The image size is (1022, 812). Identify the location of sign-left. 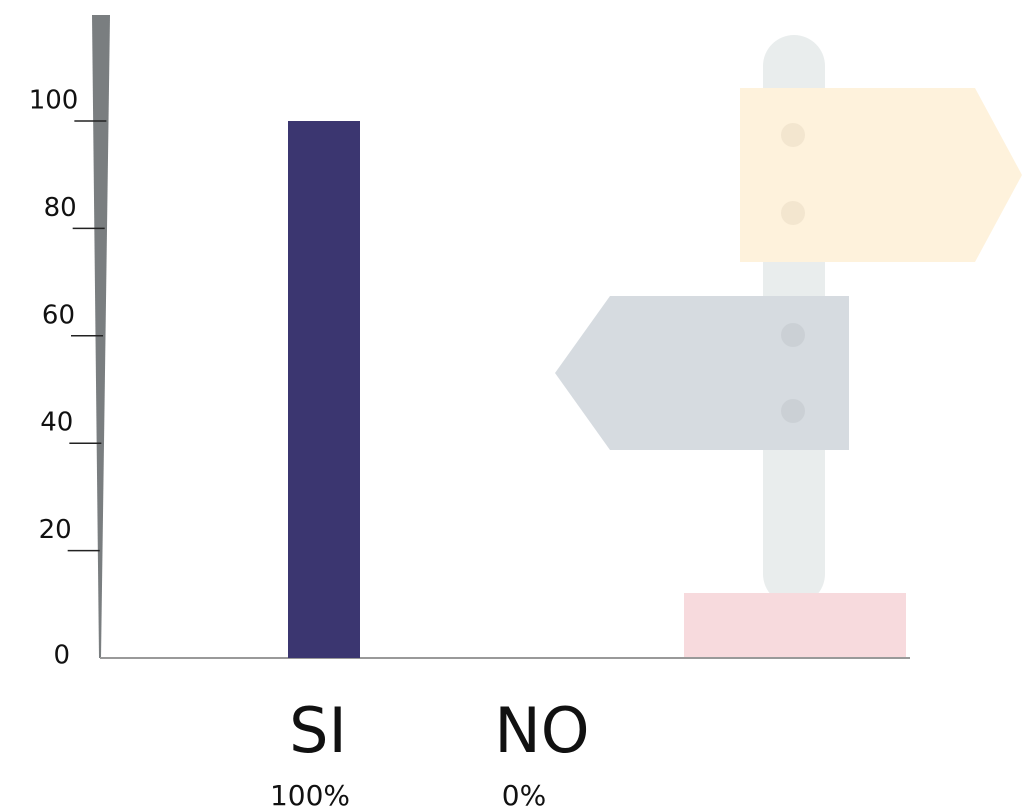
(702, 373).